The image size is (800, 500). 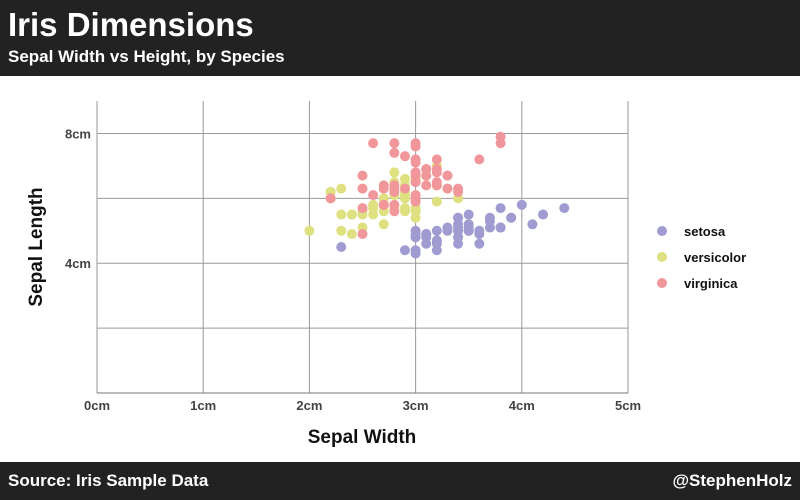 What do you see at coordinates (146, 56) in the screenshot?
I see `chart-subtitle: Sepal Width vs Height, by Species` at bounding box center [146, 56].